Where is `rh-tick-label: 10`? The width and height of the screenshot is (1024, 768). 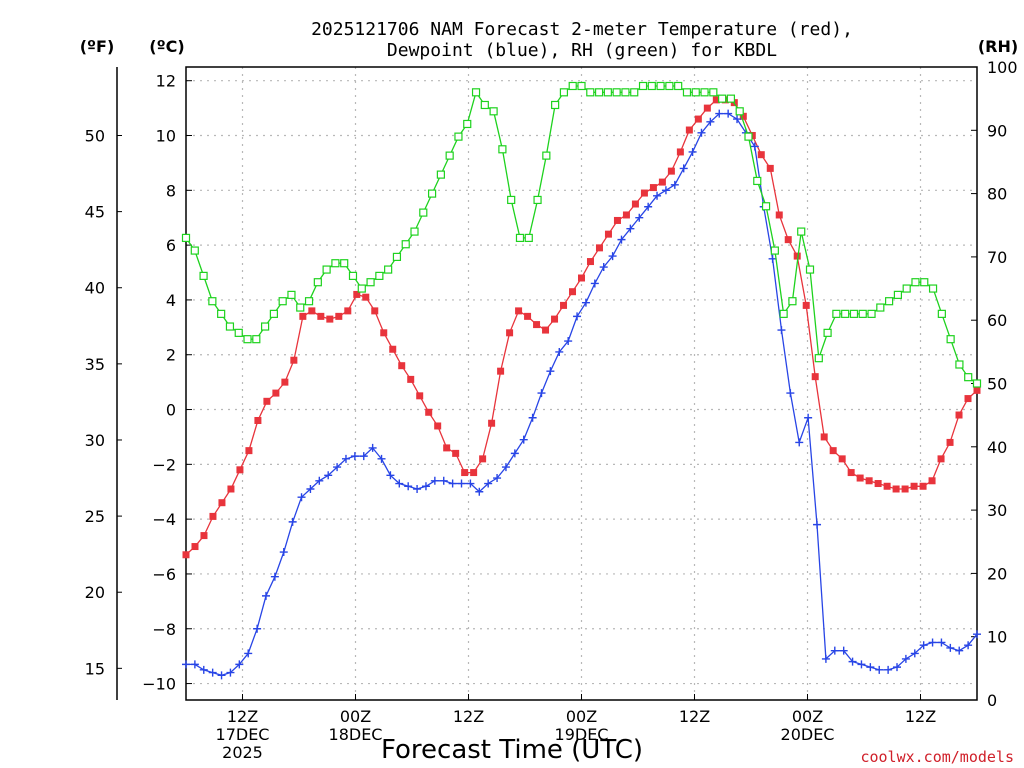
rh-tick-label: 10 is located at coordinates (997, 637).